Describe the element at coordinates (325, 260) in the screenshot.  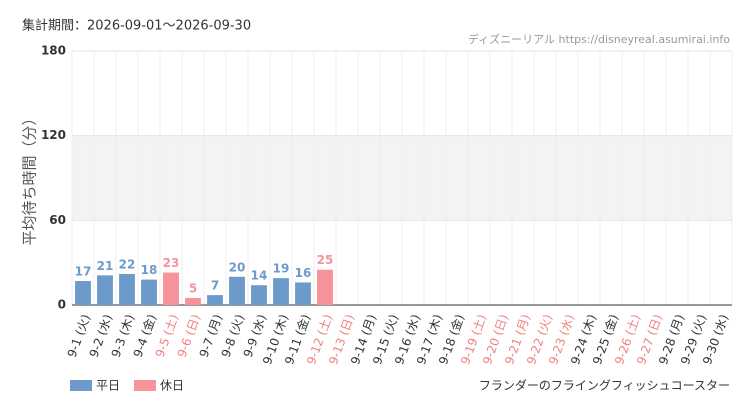
I see `data-label: 25` at that location.